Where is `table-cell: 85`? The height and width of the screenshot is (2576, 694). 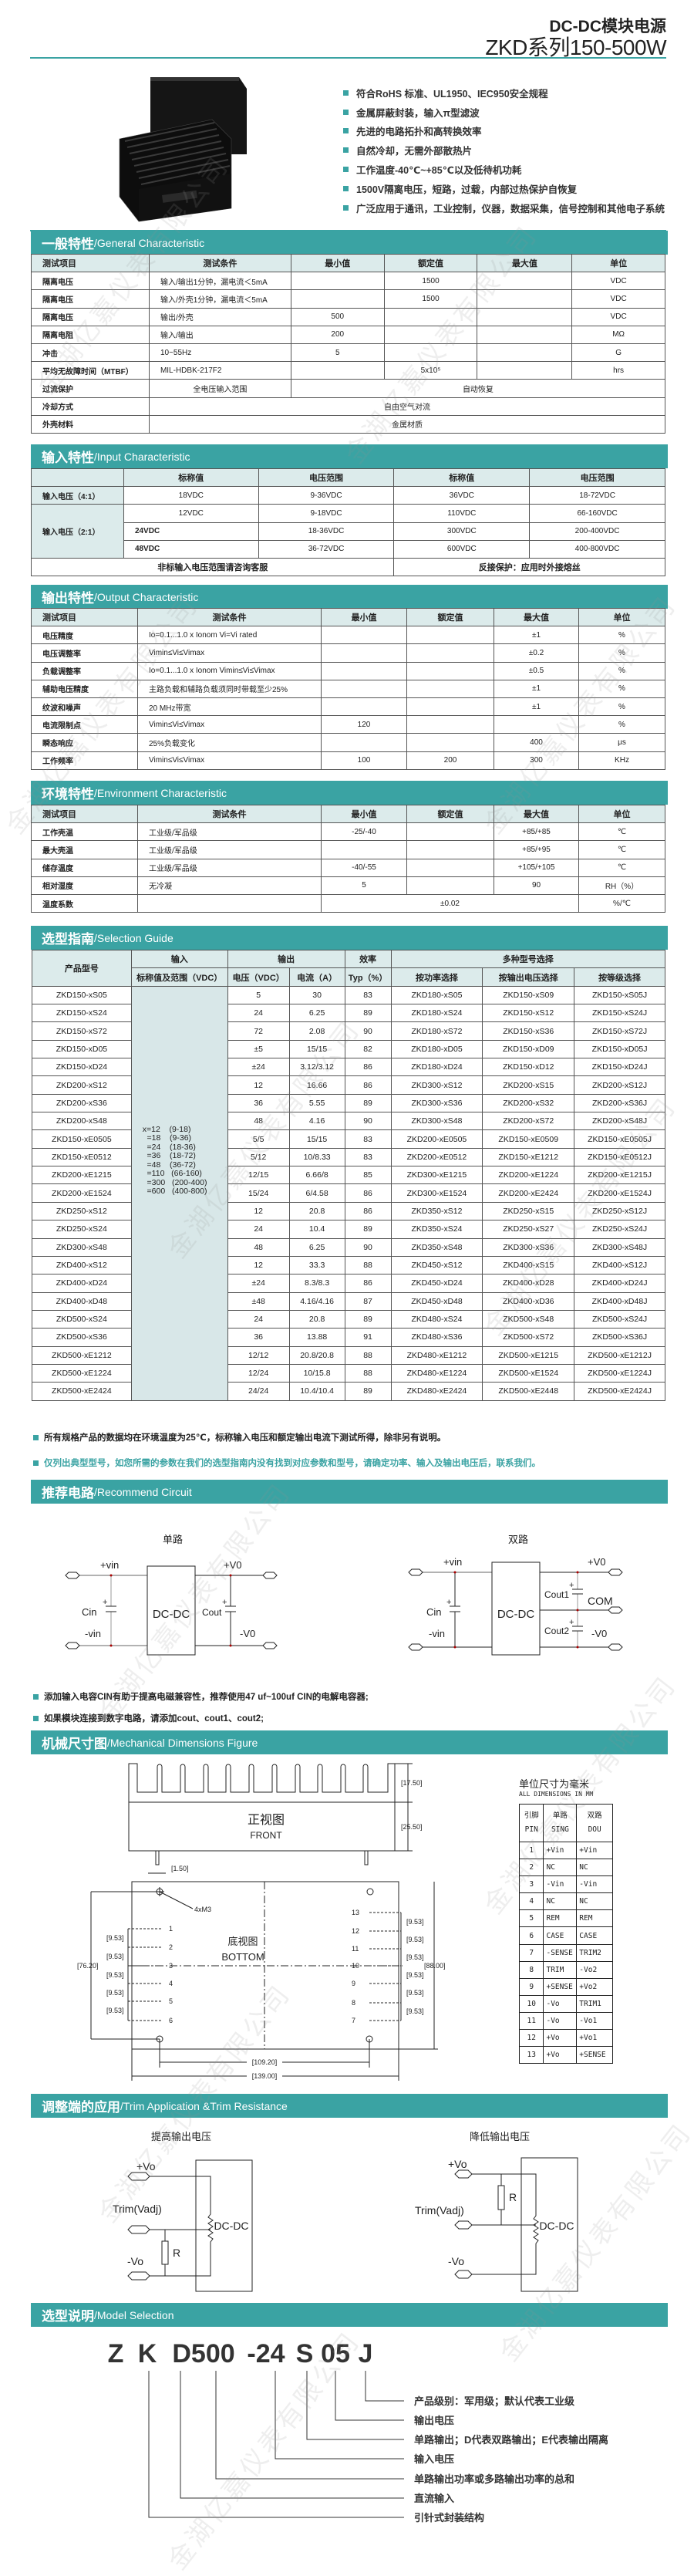
table-cell: 85 is located at coordinates (368, 1175).